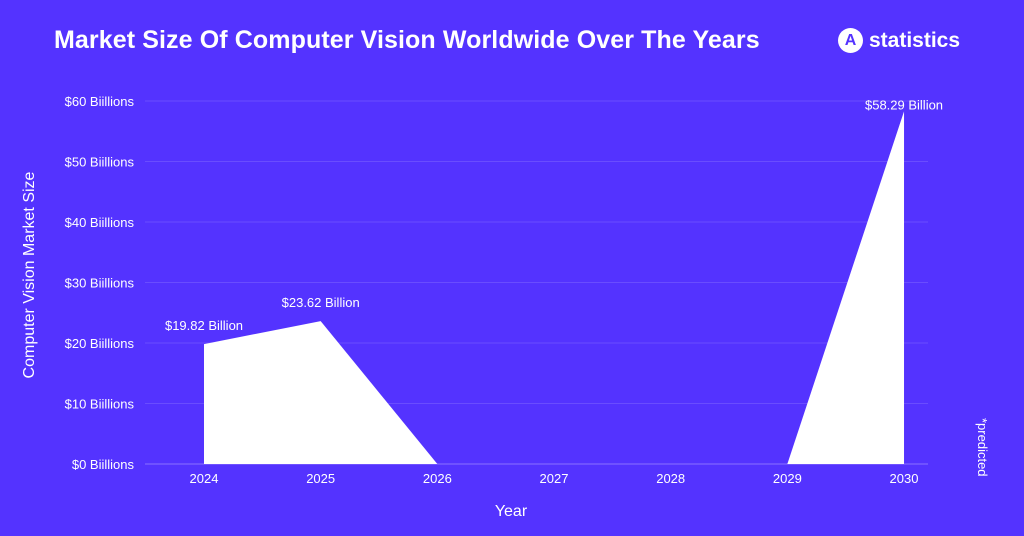 This screenshot has width=1024, height=536. Describe the element at coordinates (511, 511) in the screenshot. I see `x-axis-title: Year` at that location.